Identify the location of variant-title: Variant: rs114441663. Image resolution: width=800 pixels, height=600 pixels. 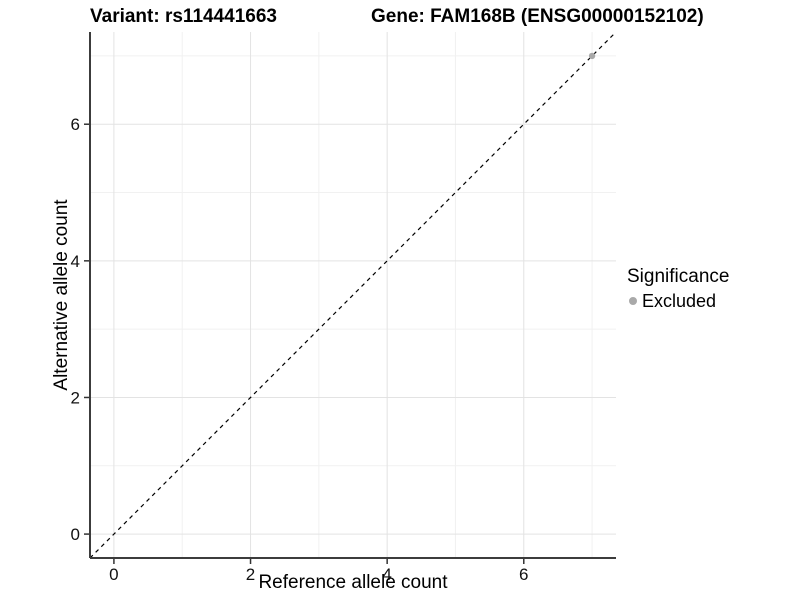
(183, 16).